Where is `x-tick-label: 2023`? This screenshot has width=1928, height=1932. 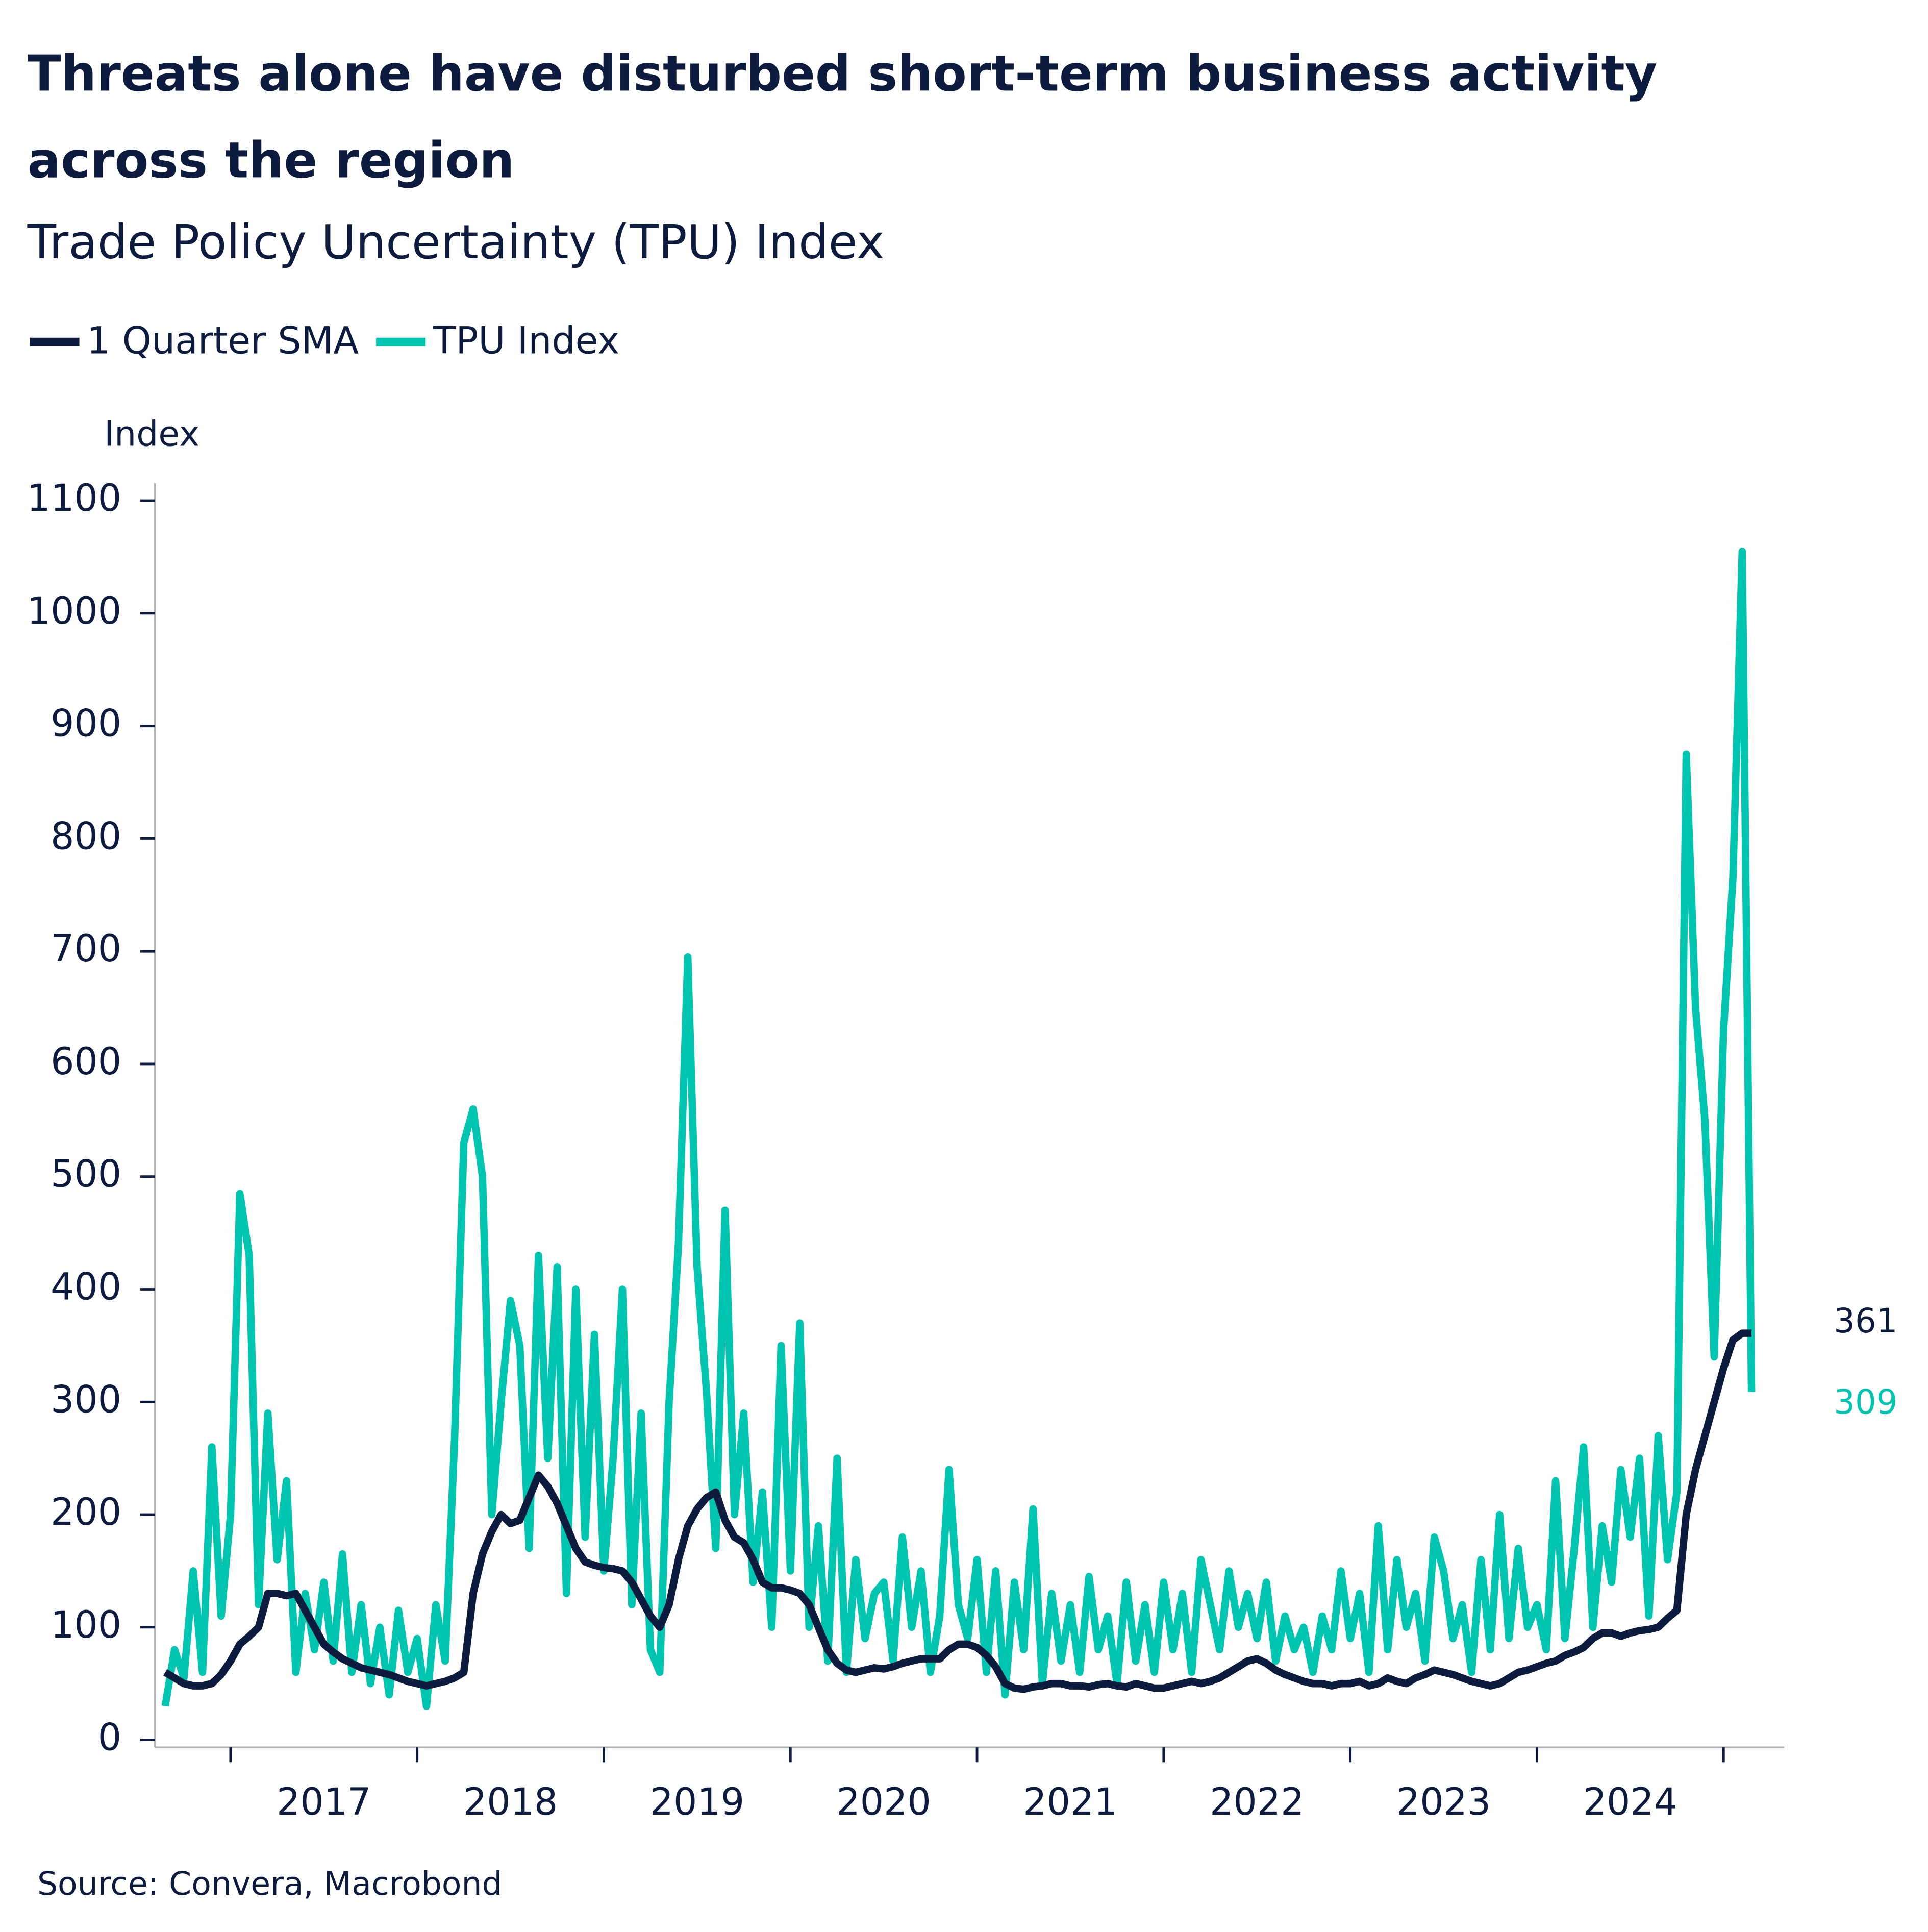
x-tick-label: 2023 is located at coordinates (1443, 1802).